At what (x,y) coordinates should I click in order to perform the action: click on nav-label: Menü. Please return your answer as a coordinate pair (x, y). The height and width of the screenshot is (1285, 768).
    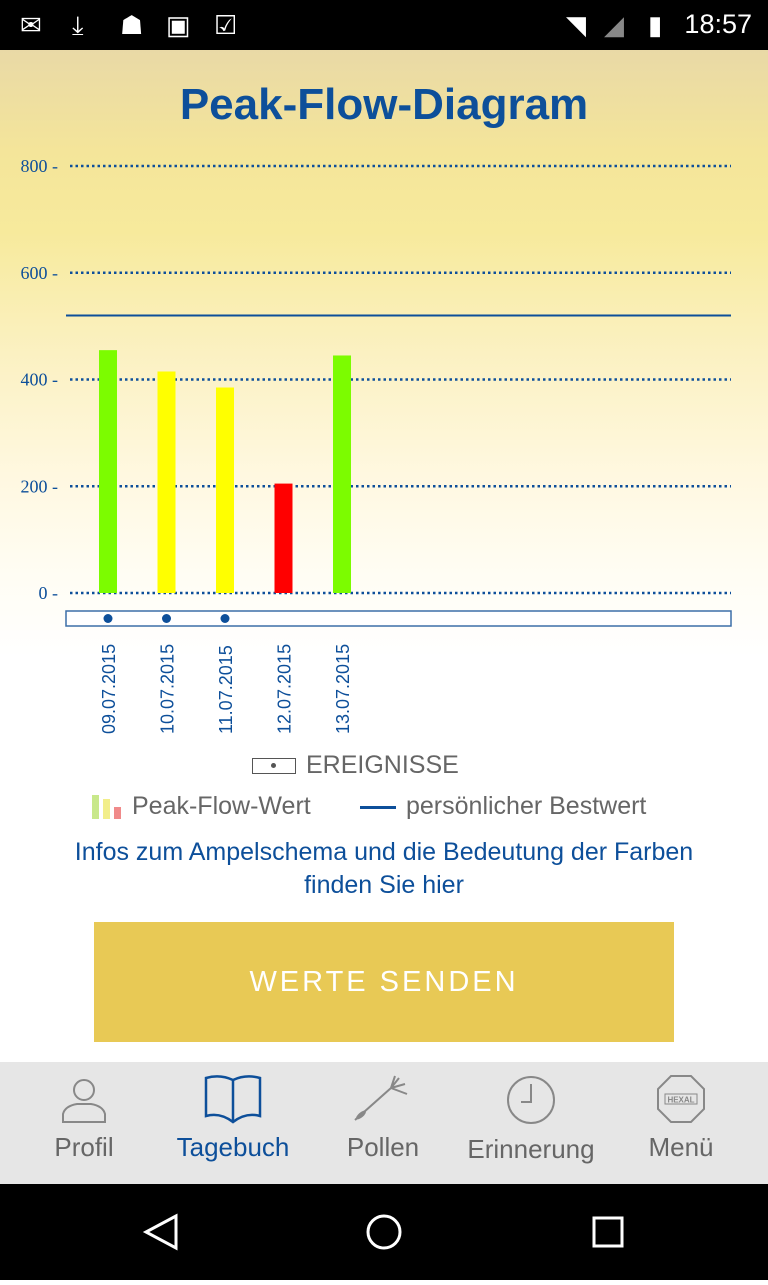
    Looking at the image, I should click on (681, 1147).